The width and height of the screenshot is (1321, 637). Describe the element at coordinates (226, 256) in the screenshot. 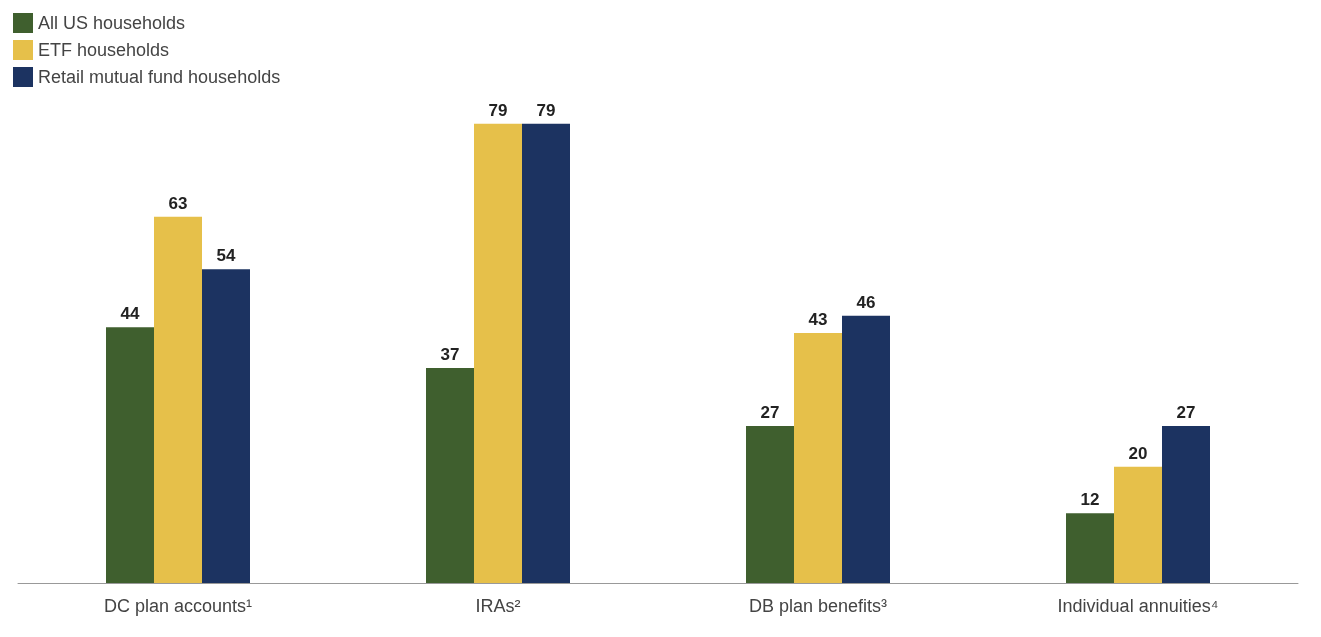

I see `data-label: 54` at that location.